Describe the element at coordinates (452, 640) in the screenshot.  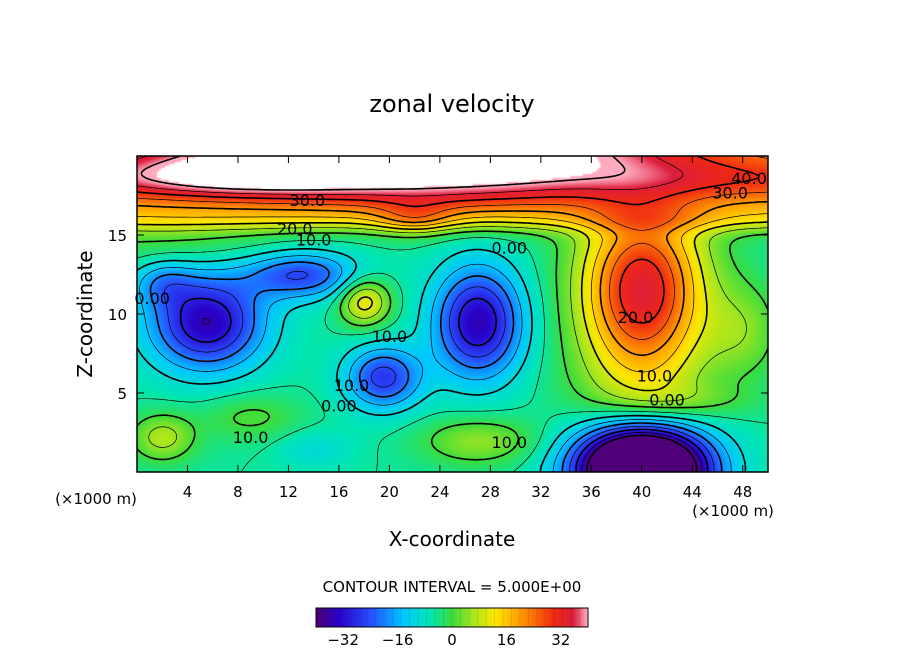
I see `colorbar-tick-label: 0` at that location.